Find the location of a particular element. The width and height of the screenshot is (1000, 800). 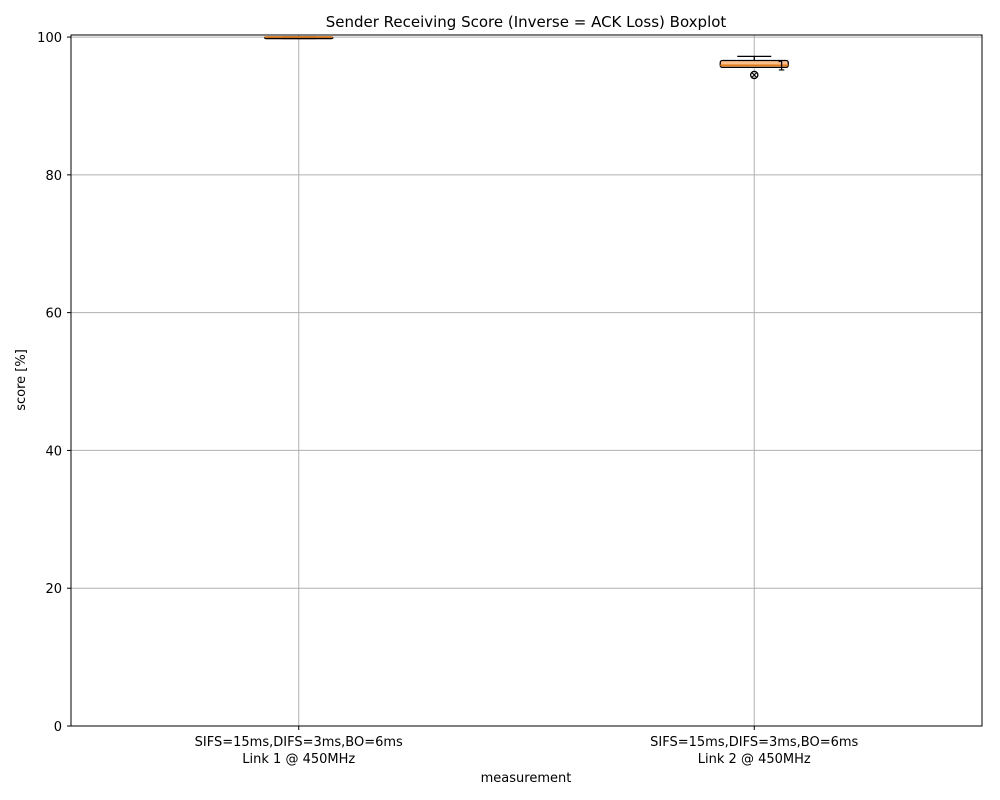

y-tick-label: 80 is located at coordinates (53, 176).